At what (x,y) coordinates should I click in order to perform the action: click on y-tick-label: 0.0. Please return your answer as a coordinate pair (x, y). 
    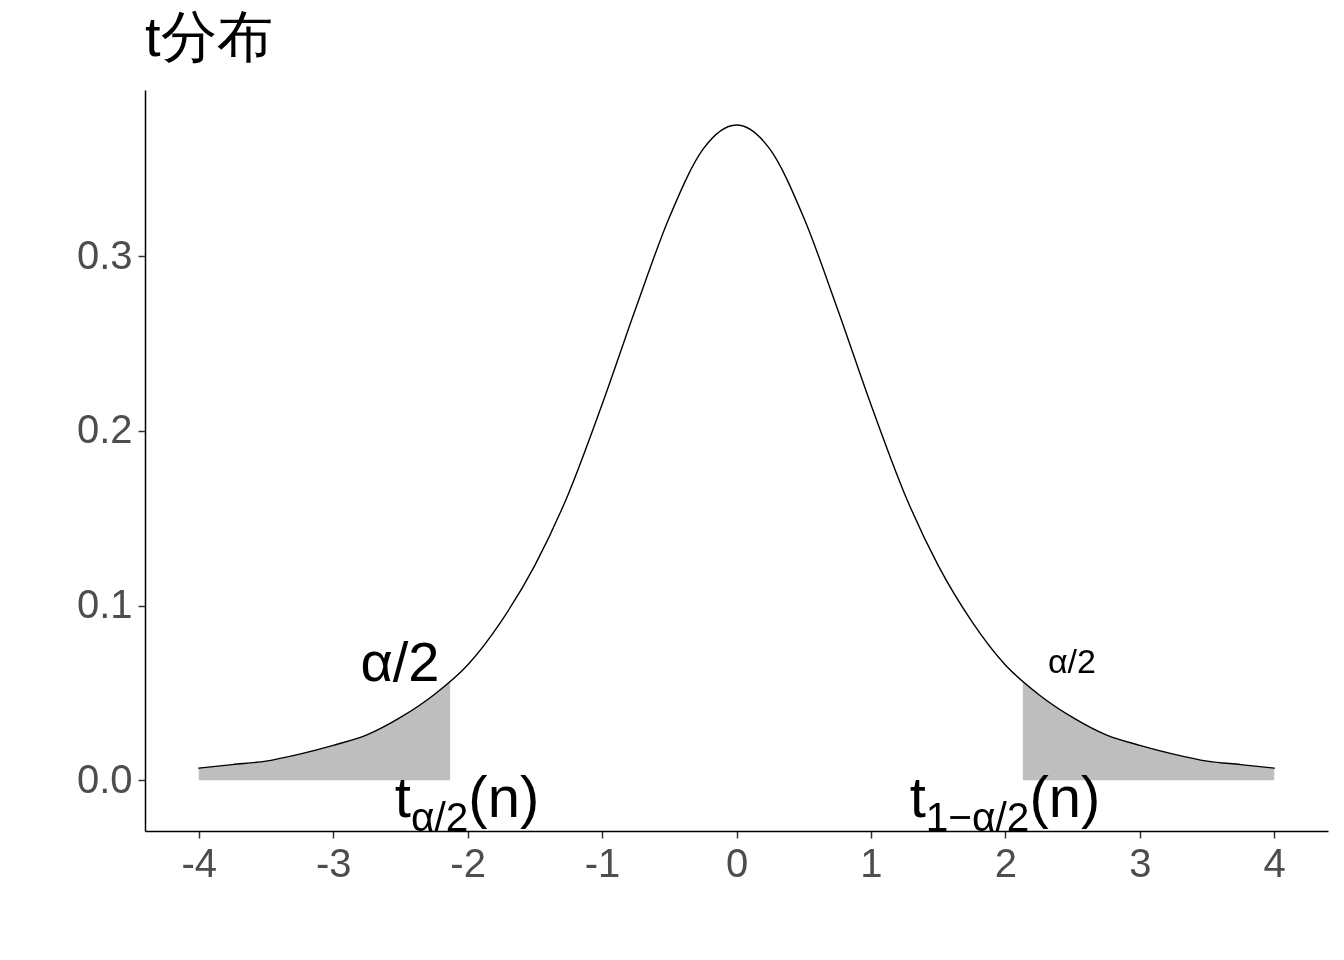
    Looking at the image, I should click on (104, 778).